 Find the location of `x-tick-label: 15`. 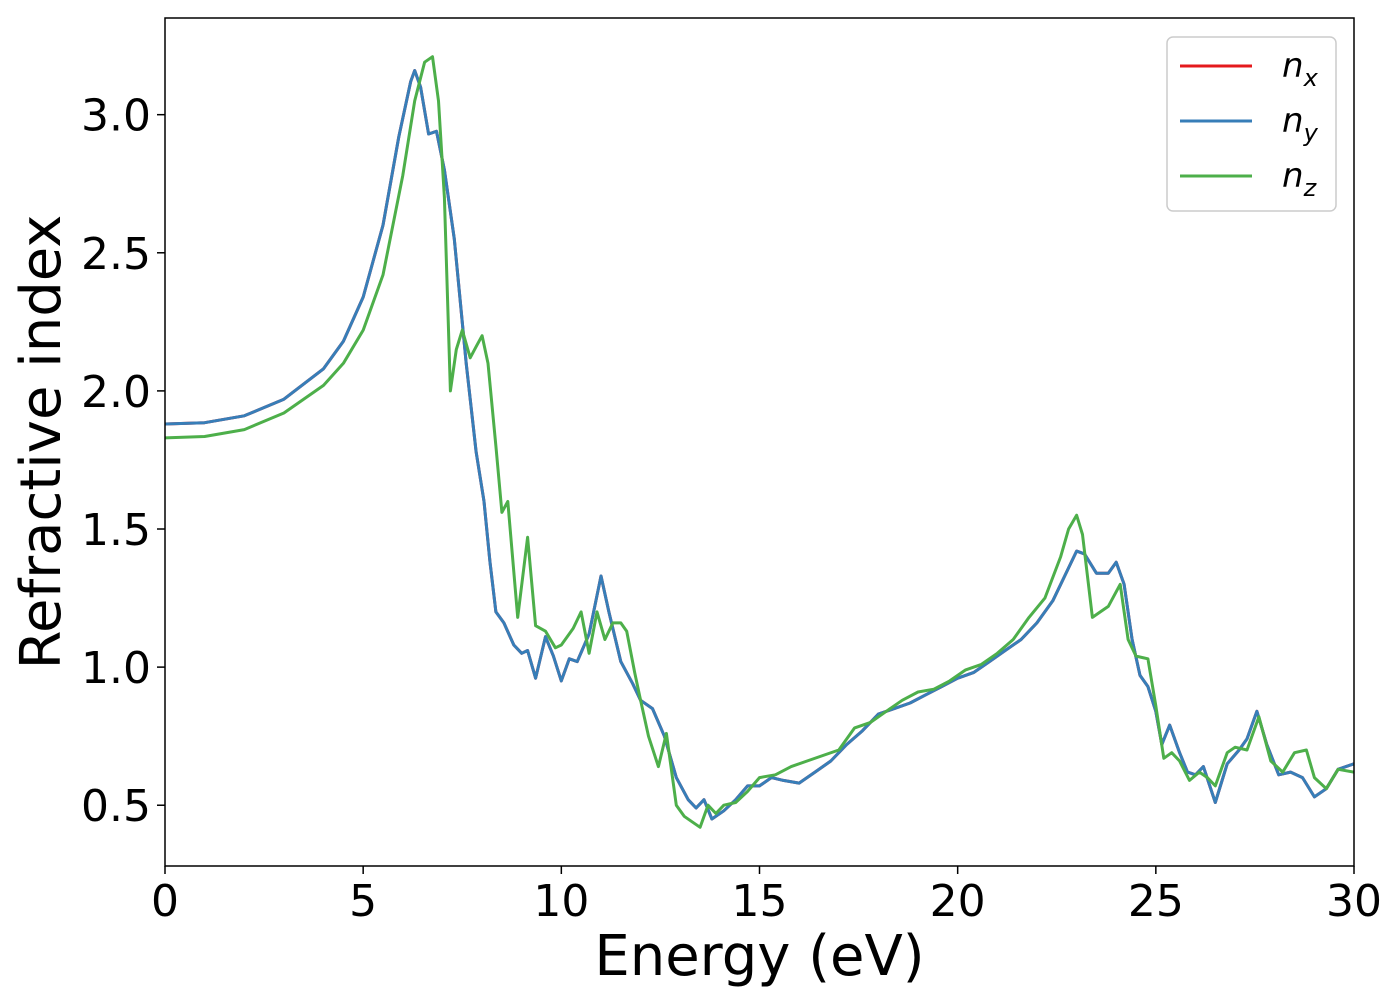

x-tick-label: 15 is located at coordinates (760, 901).